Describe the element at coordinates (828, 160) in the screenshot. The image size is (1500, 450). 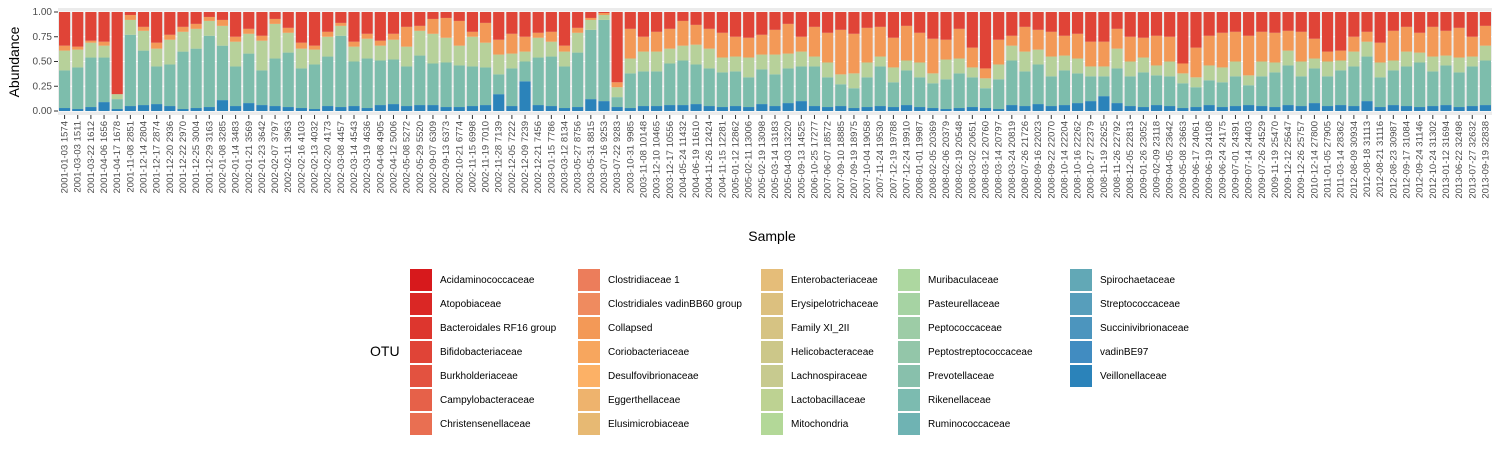
I see `x-tick-label: 2007-06-07 18572` at that location.